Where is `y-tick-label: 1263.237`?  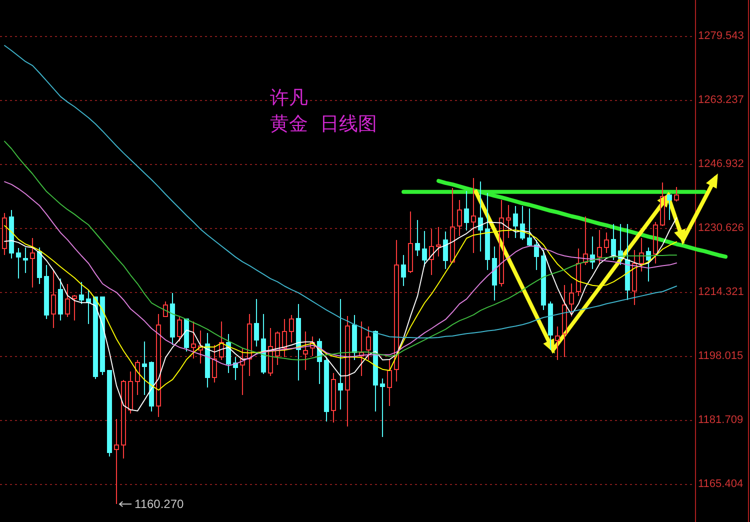 y-tick-label: 1263.237 is located at coordinates (721, 100).